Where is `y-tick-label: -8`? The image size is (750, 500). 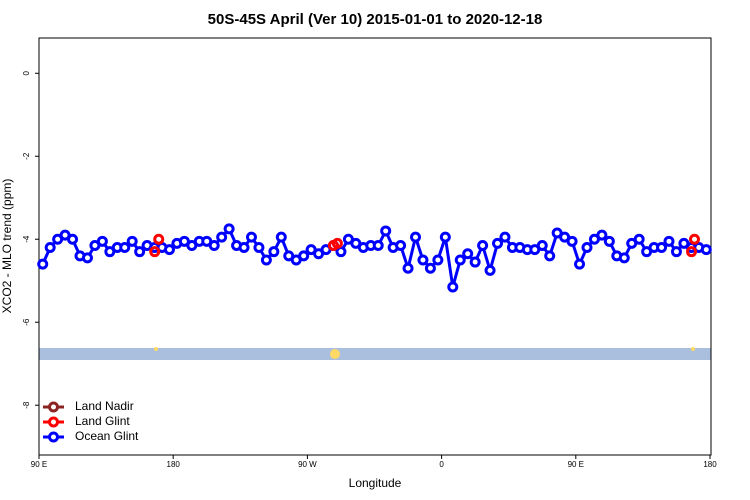
y-tick-label: -8 is located at coordinates (26, 405).